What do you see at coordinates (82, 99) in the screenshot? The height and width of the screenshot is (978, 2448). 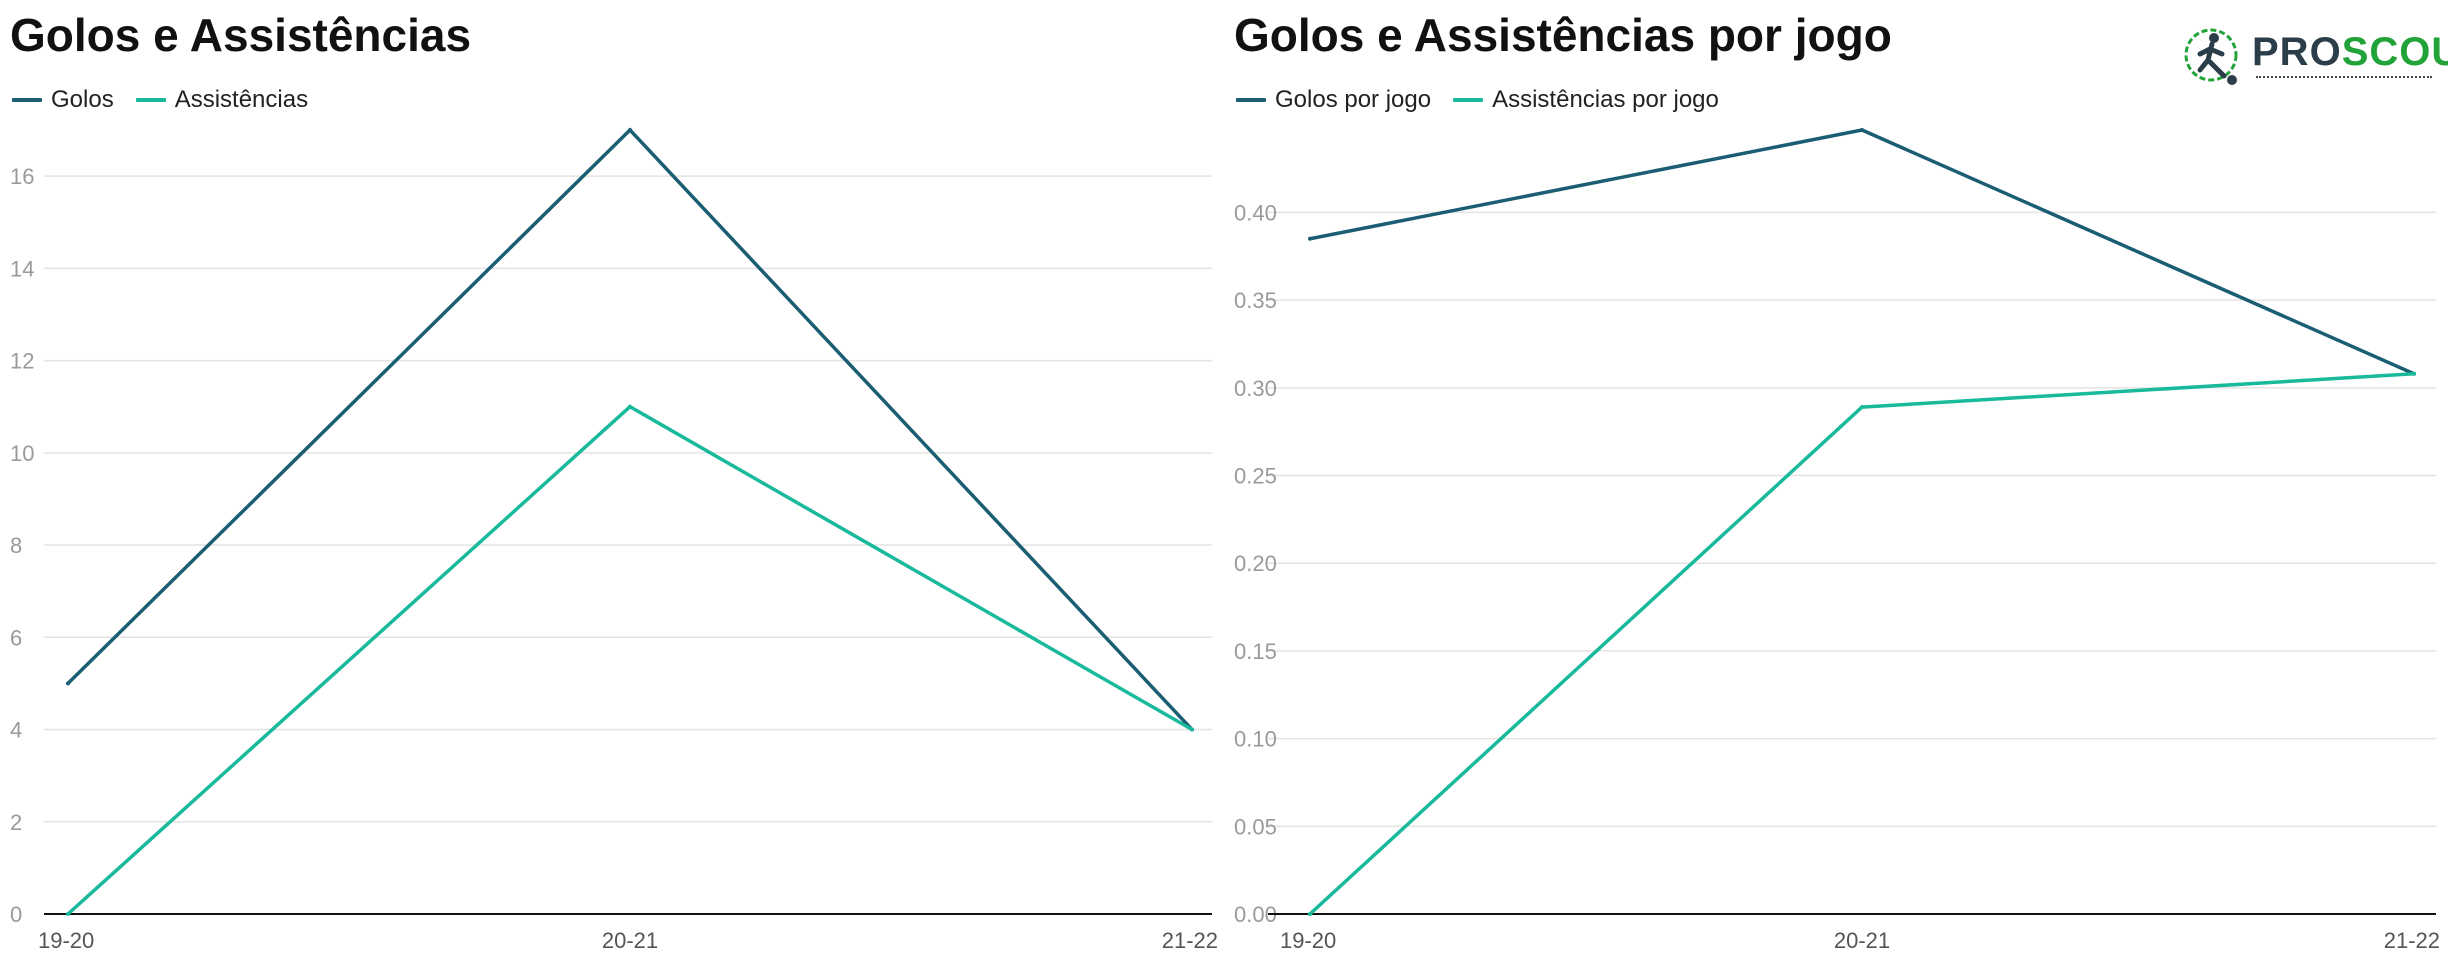 I see `legend-label-golos: Golos` at bounding box center [82, 99].